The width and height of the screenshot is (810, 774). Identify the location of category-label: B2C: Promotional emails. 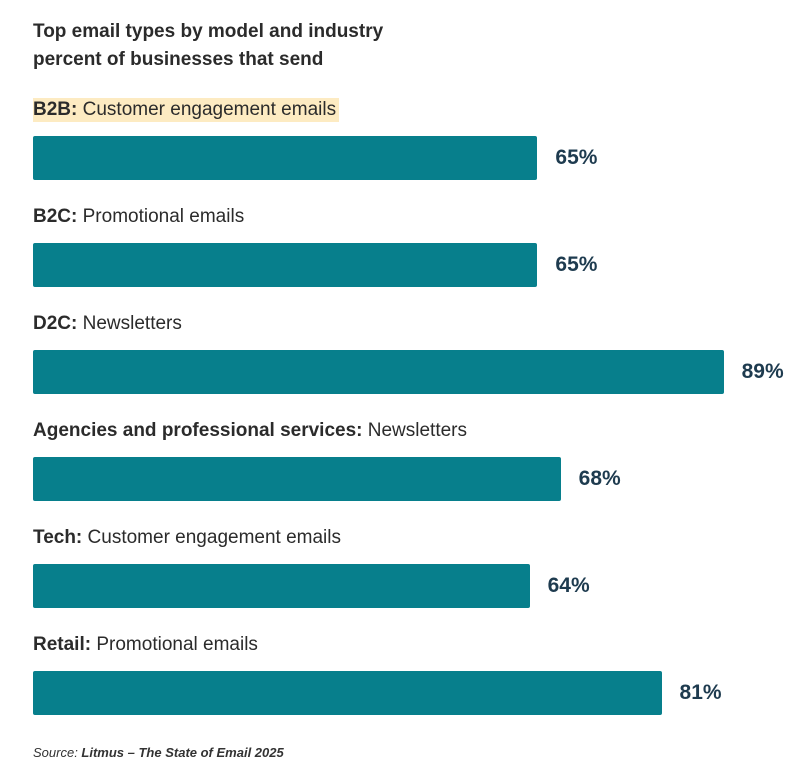
(140, 217).